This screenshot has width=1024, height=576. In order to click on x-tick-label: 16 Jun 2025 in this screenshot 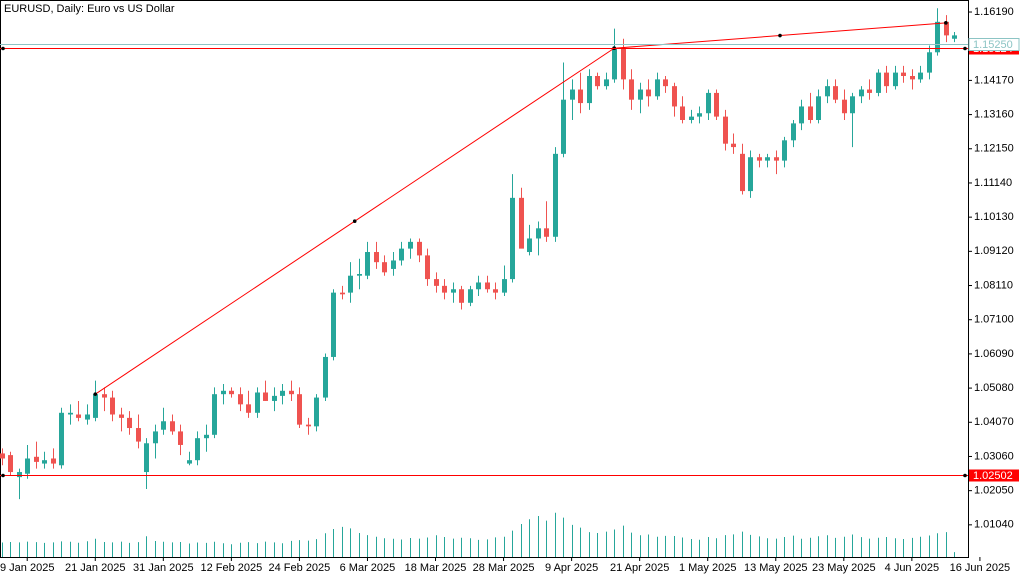, I will do `click(980, 568)`.